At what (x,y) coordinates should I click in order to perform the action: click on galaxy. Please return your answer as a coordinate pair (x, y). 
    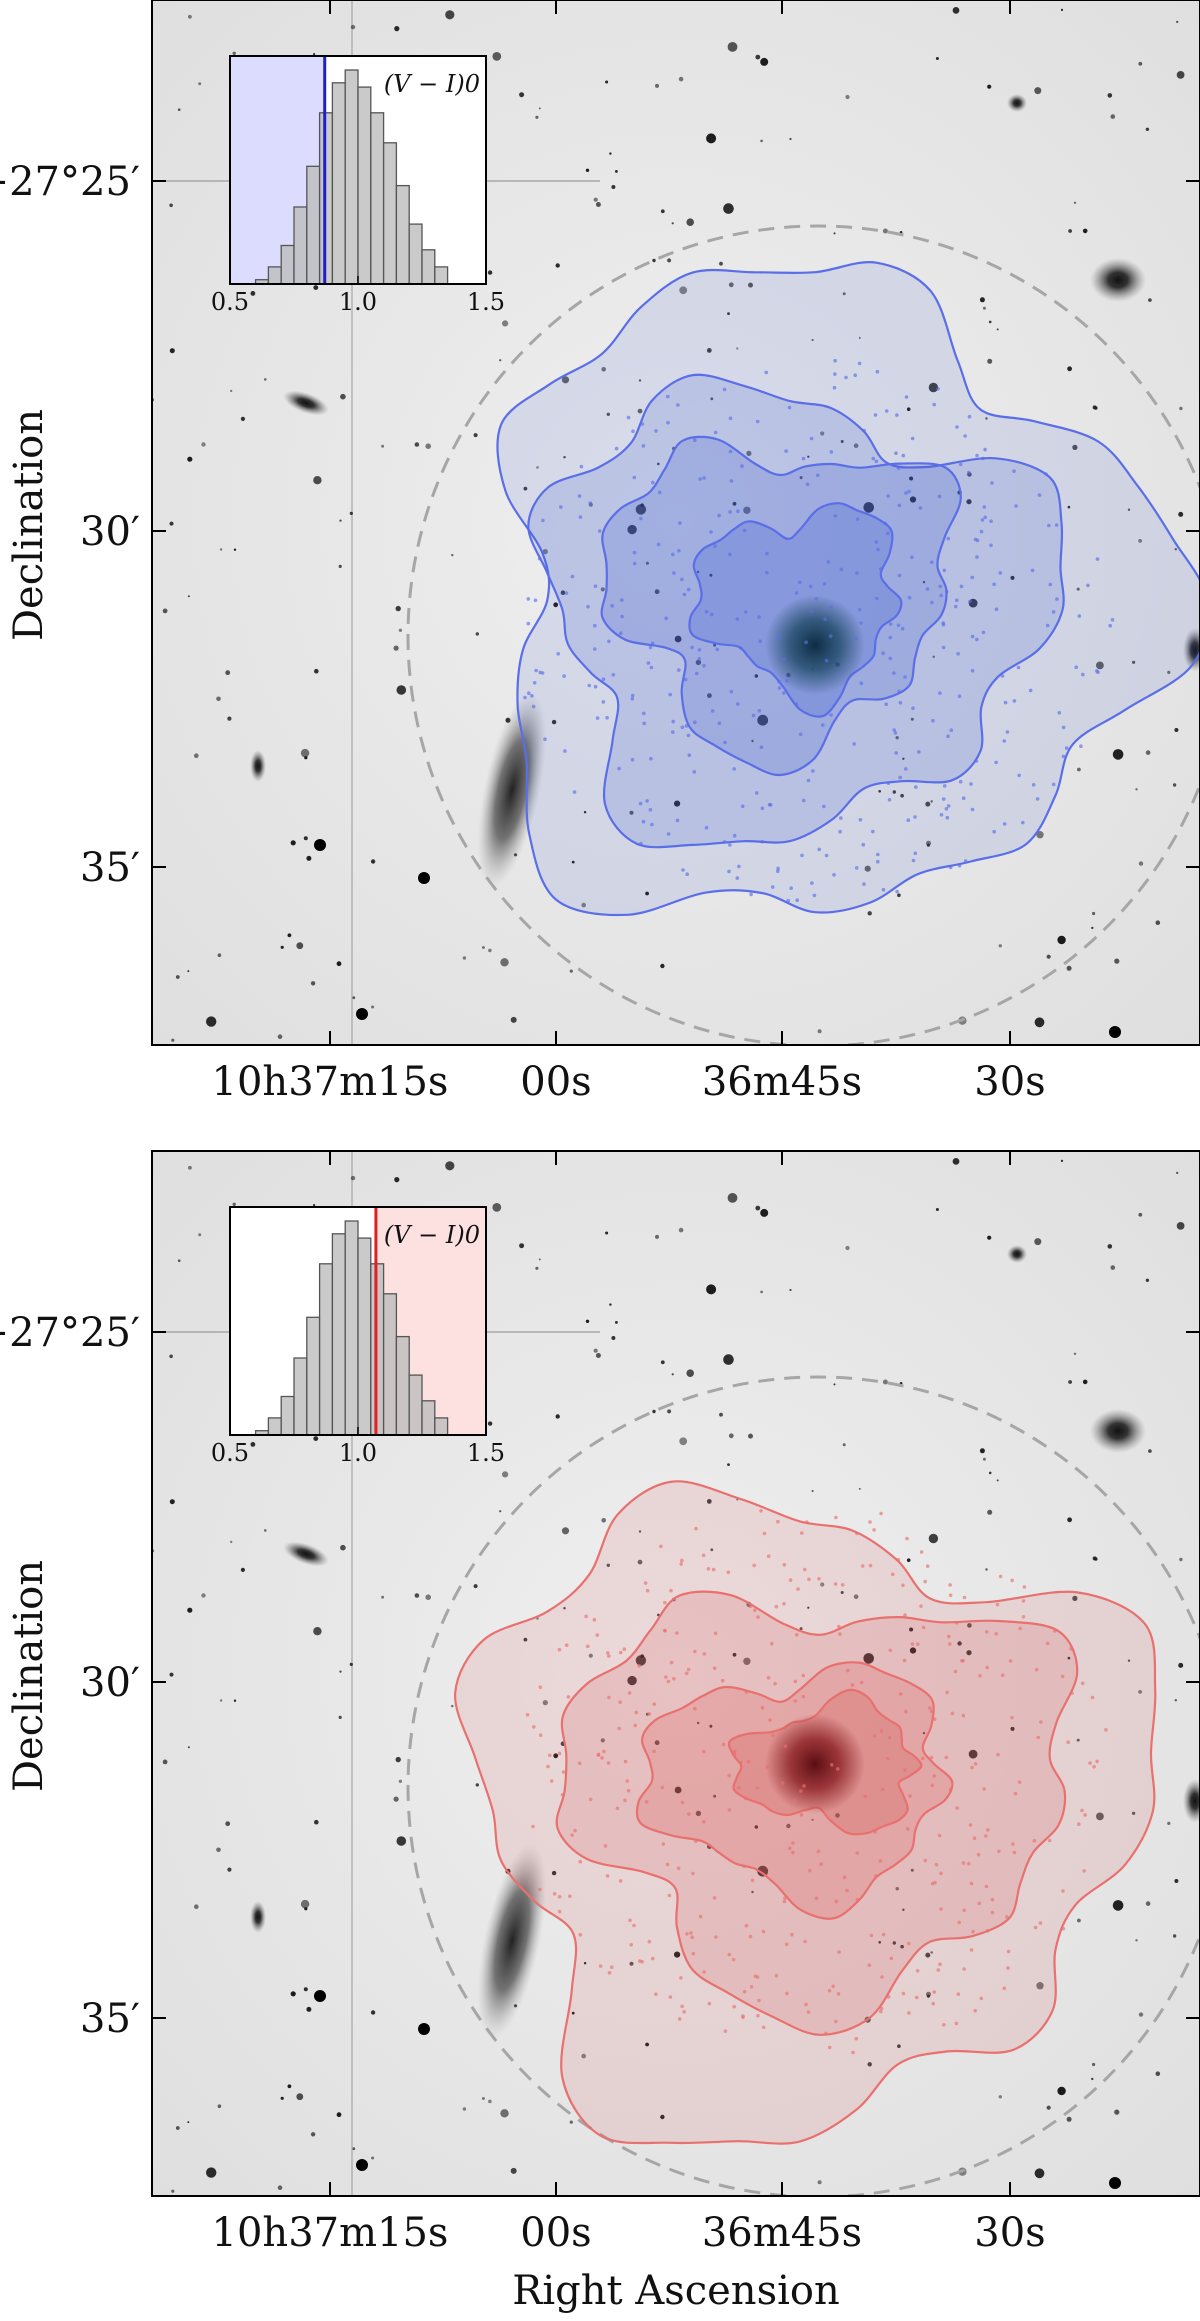
    Looking at the image, I should click on (258, 766).